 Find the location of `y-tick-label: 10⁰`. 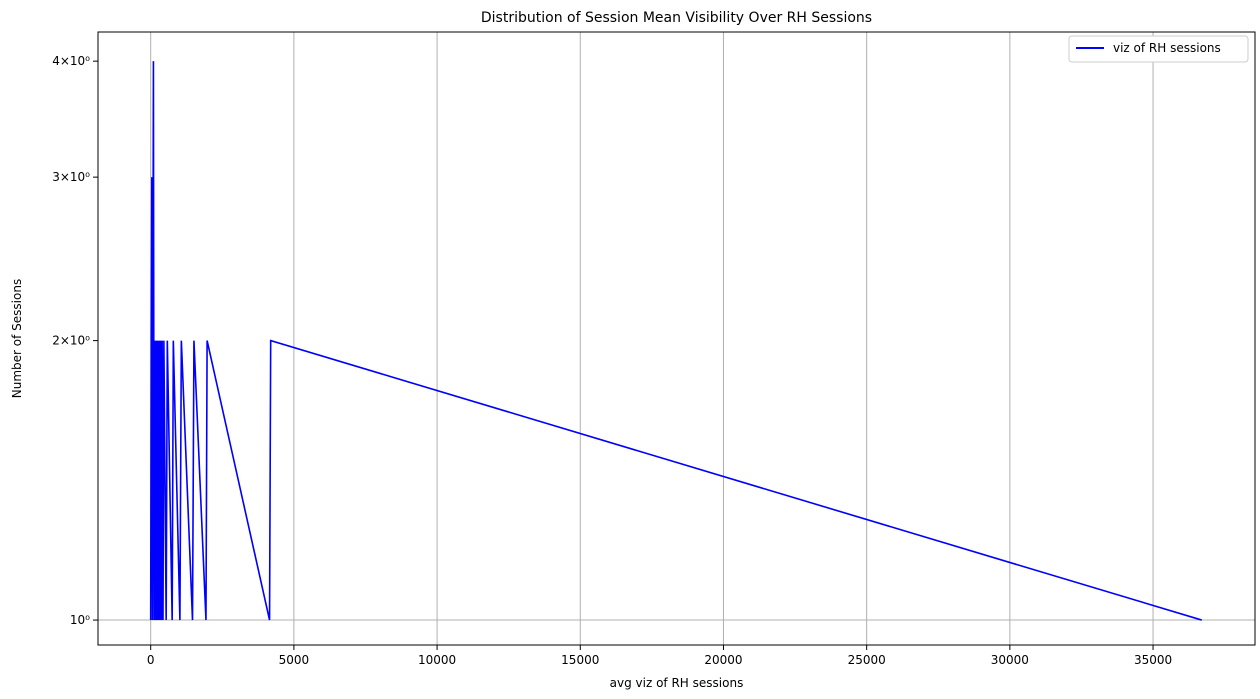

y-tick-label: 10⁰ is located at coordinates (80, 620).